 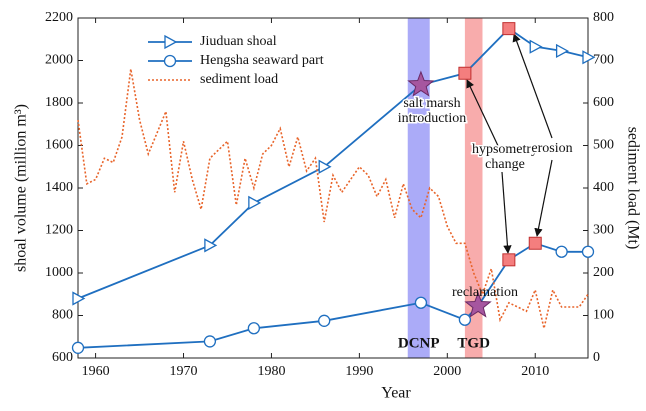 What do you see at coordinates (59, 230) in the screenshot?
I see `y-tick-label: 1200` at bounding box center [59, 230].